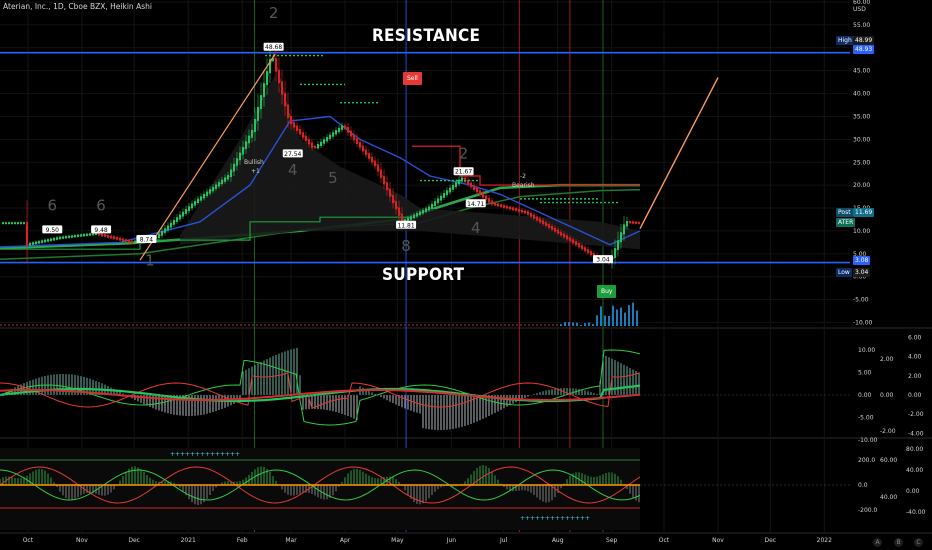 The image size is (932, 550). I want to click on osc2-marker: +, so click(237, 454).